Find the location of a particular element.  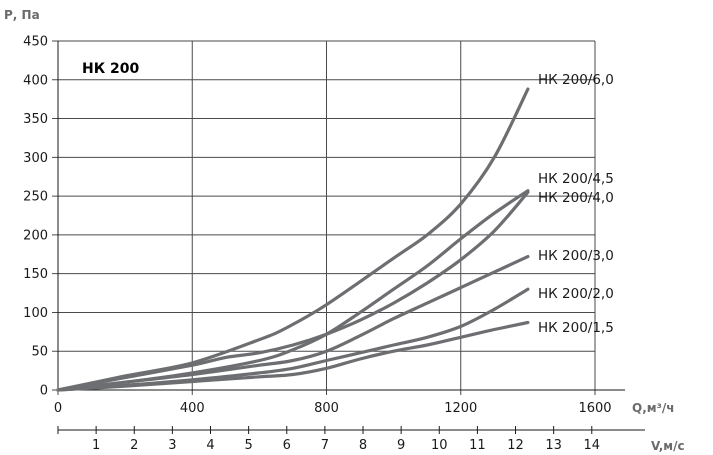

series-label: НК 200/4,0 is located at coordinates (576, 198).